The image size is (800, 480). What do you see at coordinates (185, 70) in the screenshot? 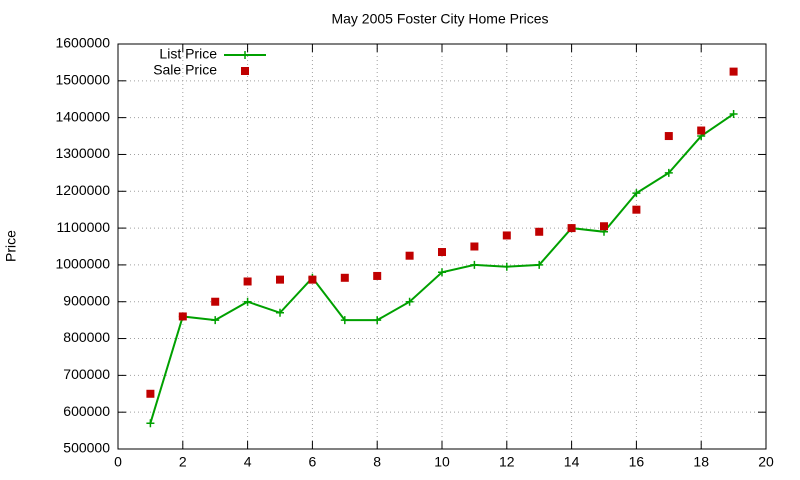
I see `legend-label: Sale Price` at bounding box center [185, 70].